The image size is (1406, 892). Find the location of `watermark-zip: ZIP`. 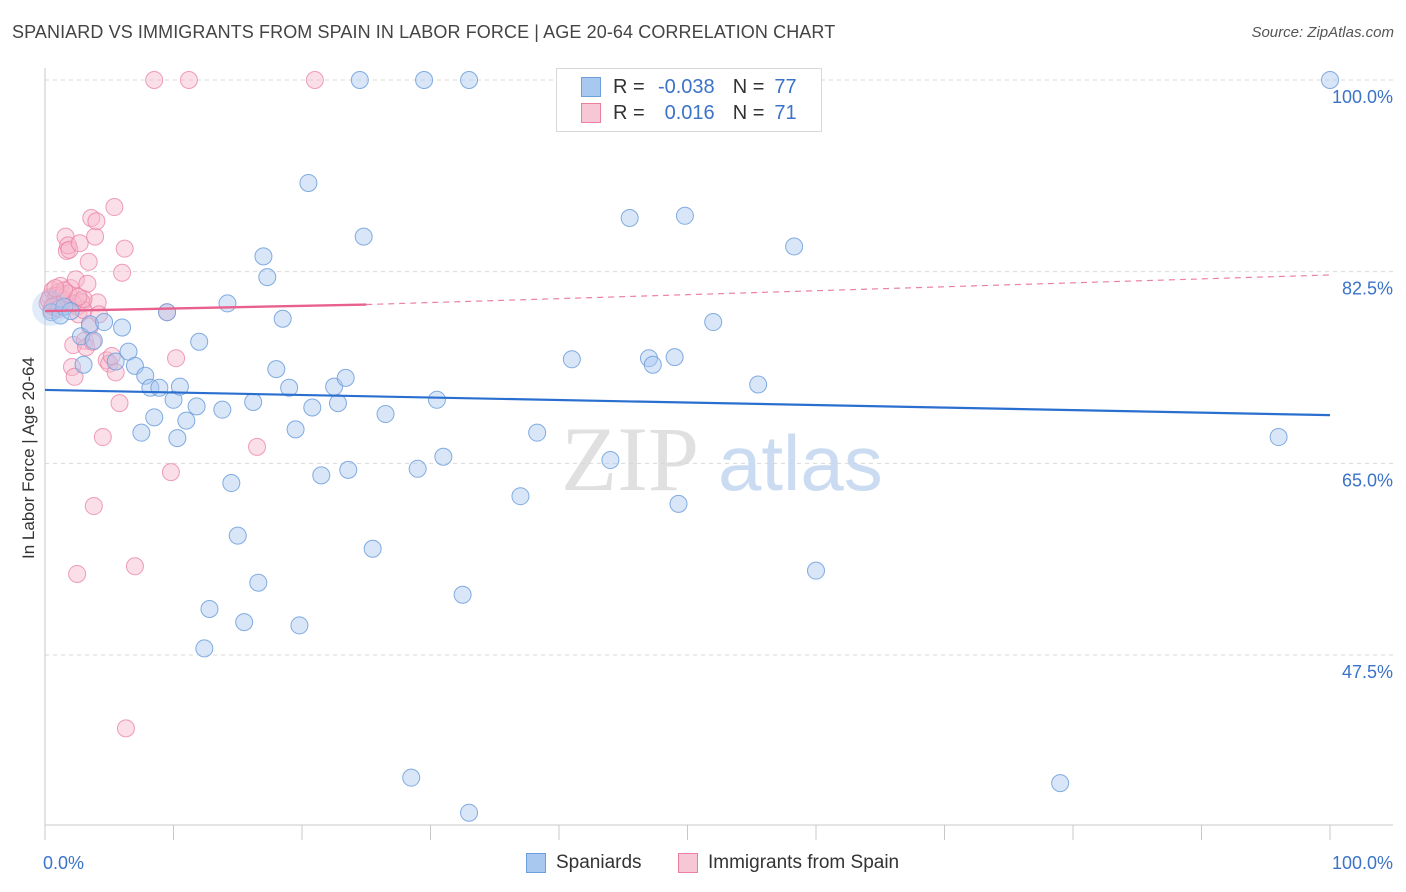

watermark-zip: ZIP is located at coordinates (630, 459).